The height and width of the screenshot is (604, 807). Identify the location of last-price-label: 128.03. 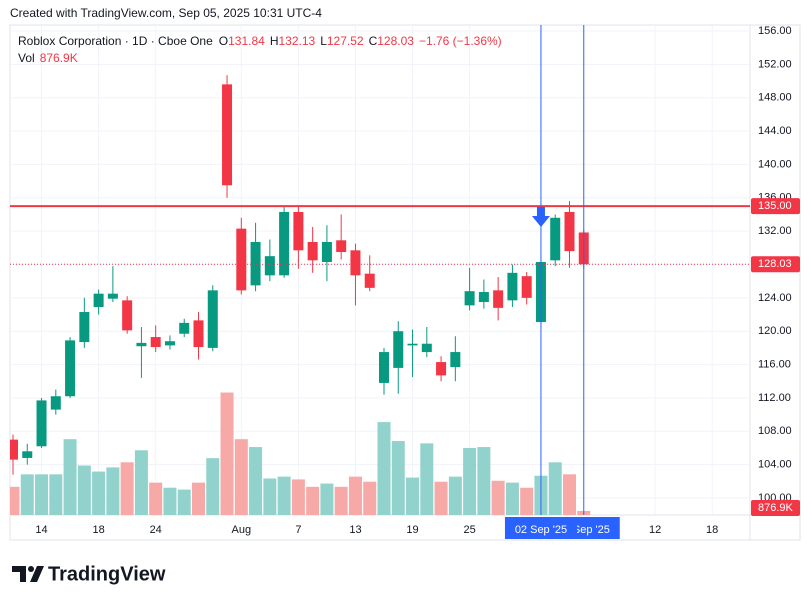
(775, 264).